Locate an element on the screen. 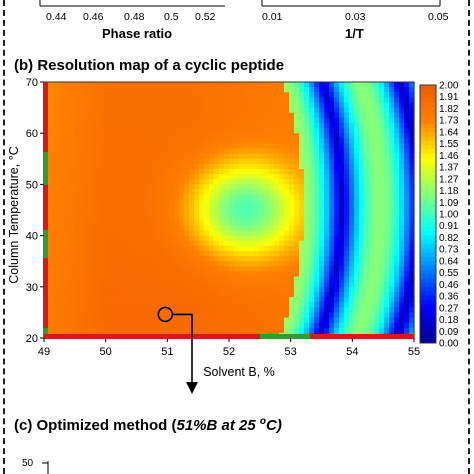 The image size is (474, 474). colorbar-tick-label: 1.55 is located at coordinates (449, 144).